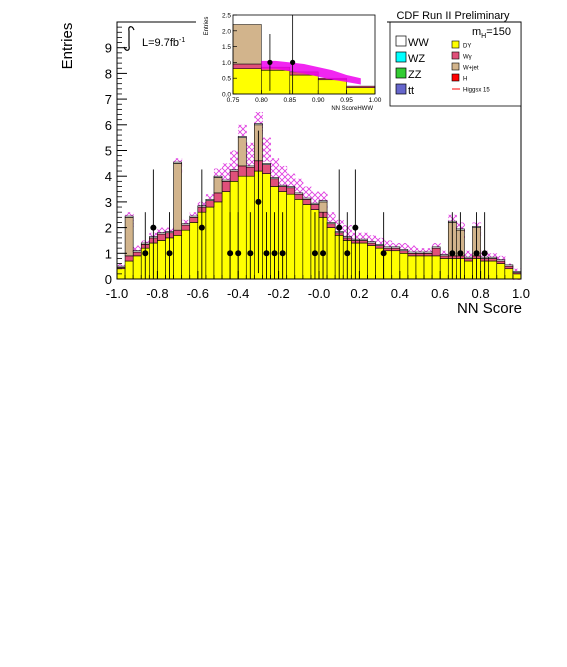  What do you see at coordinates (416, 59) in the screenshot?
I see `legend-label: WZ` at bounding box center [416, 59].